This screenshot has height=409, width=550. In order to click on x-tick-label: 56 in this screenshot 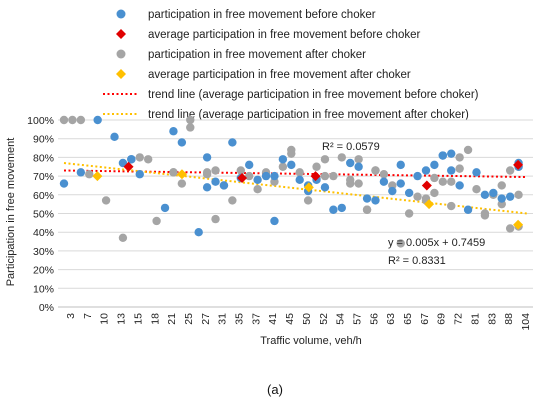, I will do `click(374, 319)`.